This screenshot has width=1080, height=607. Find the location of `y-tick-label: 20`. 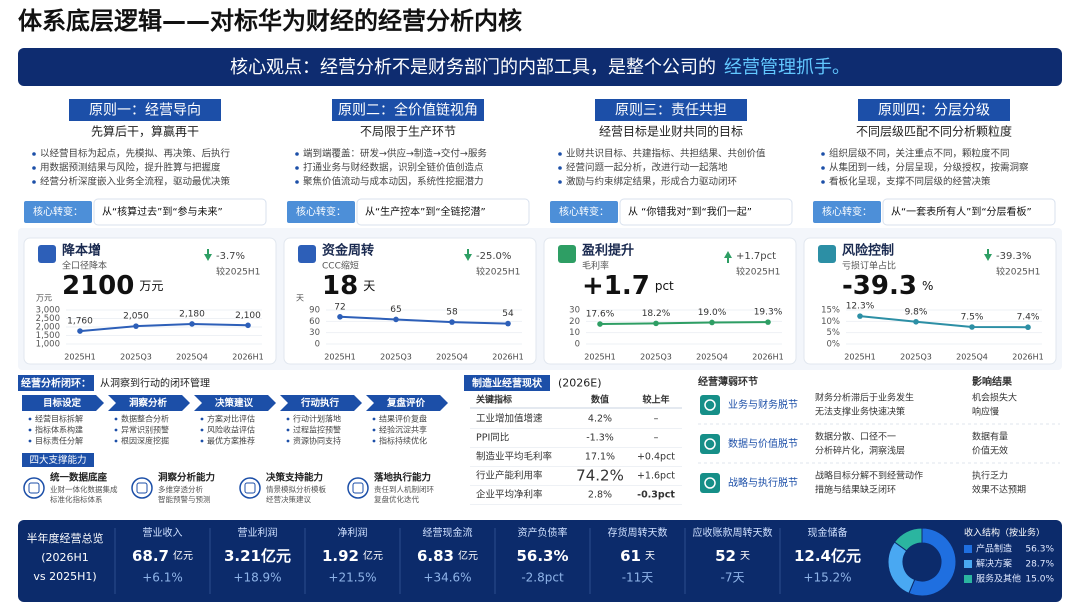

y-tick-label: 20 is located at coordinates (574, 322).